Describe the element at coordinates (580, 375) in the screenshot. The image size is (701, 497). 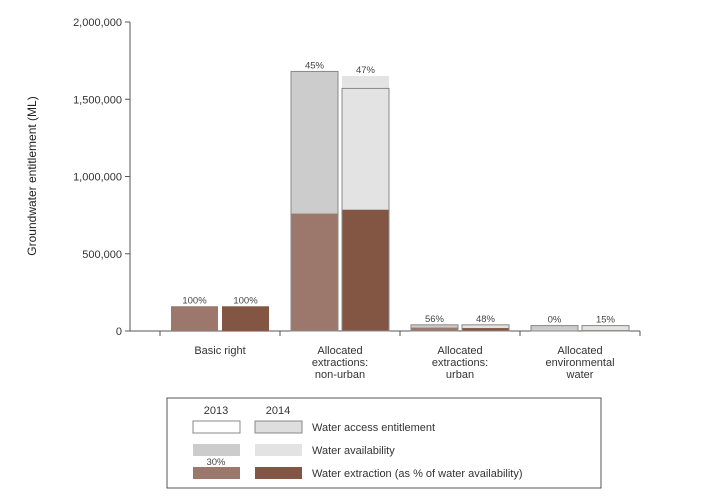
I see `category-label-line: water` at that location.